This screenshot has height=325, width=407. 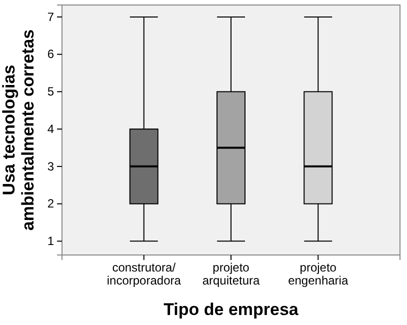 What do you see at coordinates (50, 91) in the screenshot?
I see `y-tick-label: 5` at bounding box center [50, 91].